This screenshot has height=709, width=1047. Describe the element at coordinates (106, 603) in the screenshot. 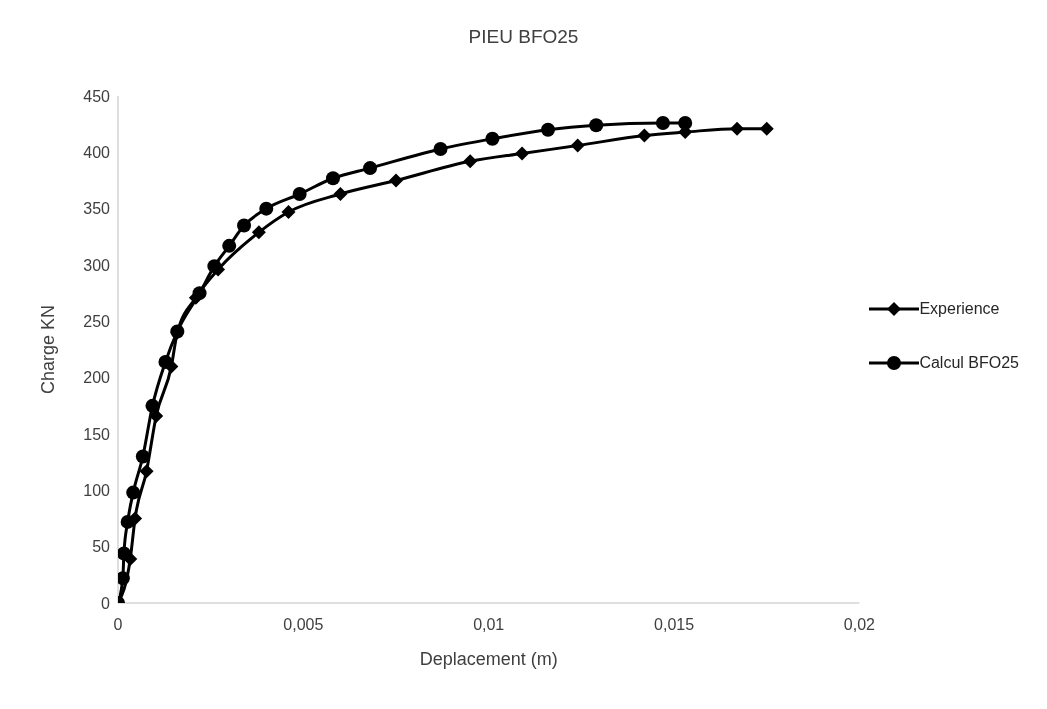

I see `y-tick-label: 0` at that location.